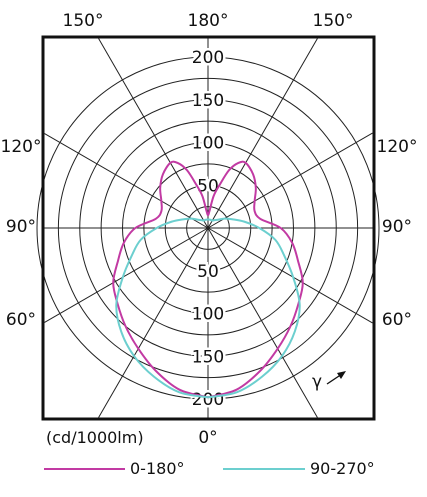  What do you see at coordinates (157, 468) in the screenshot?
I see `legend-label-0-180: 0-180°` at bounding box center [157, 468].